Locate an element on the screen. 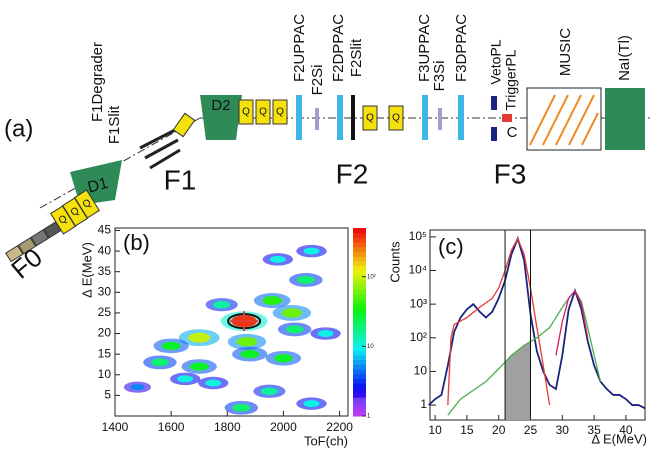 The image size is (650, 452). diagram-label: C is located at coordinates (512, 132).